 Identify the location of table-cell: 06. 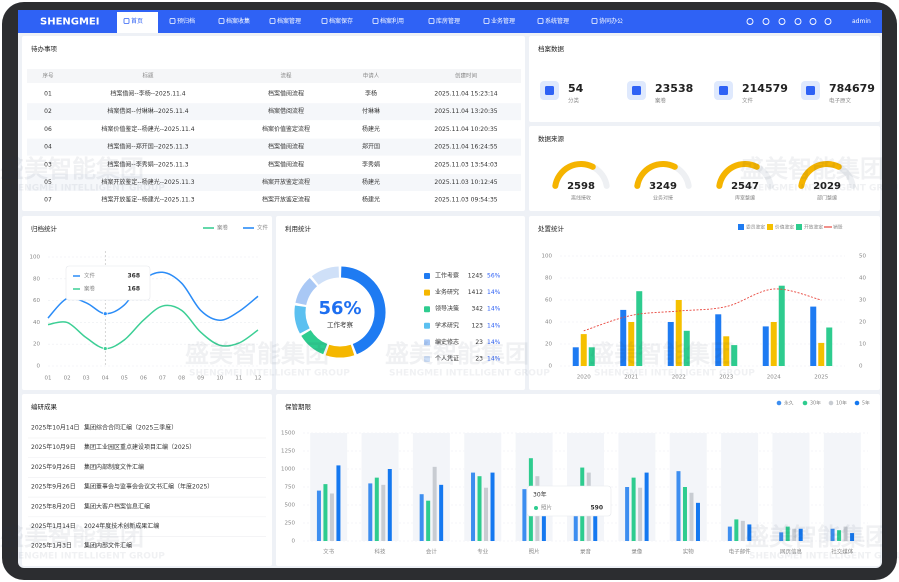
(48, 129).